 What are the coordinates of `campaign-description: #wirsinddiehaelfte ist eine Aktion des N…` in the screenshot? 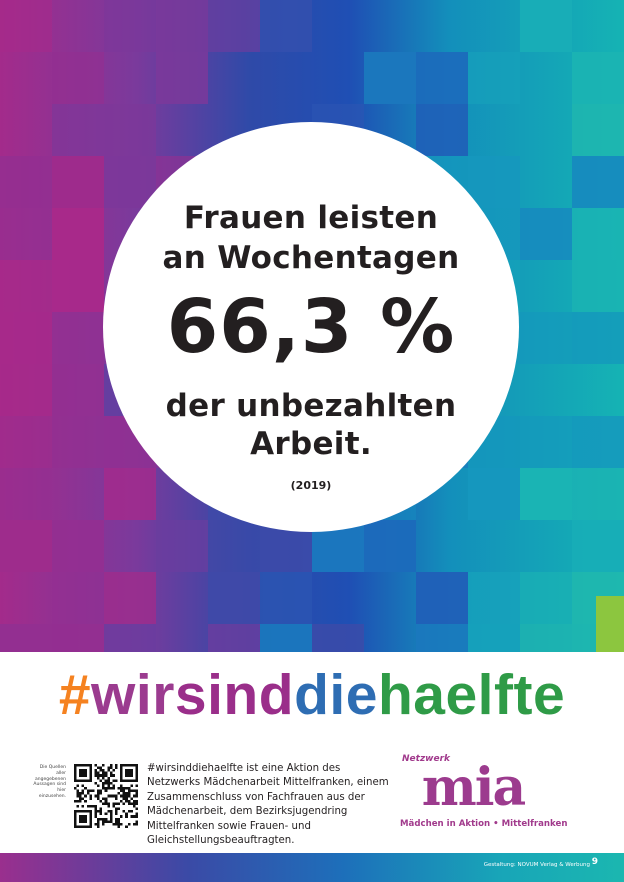 It's located at (268, 805).